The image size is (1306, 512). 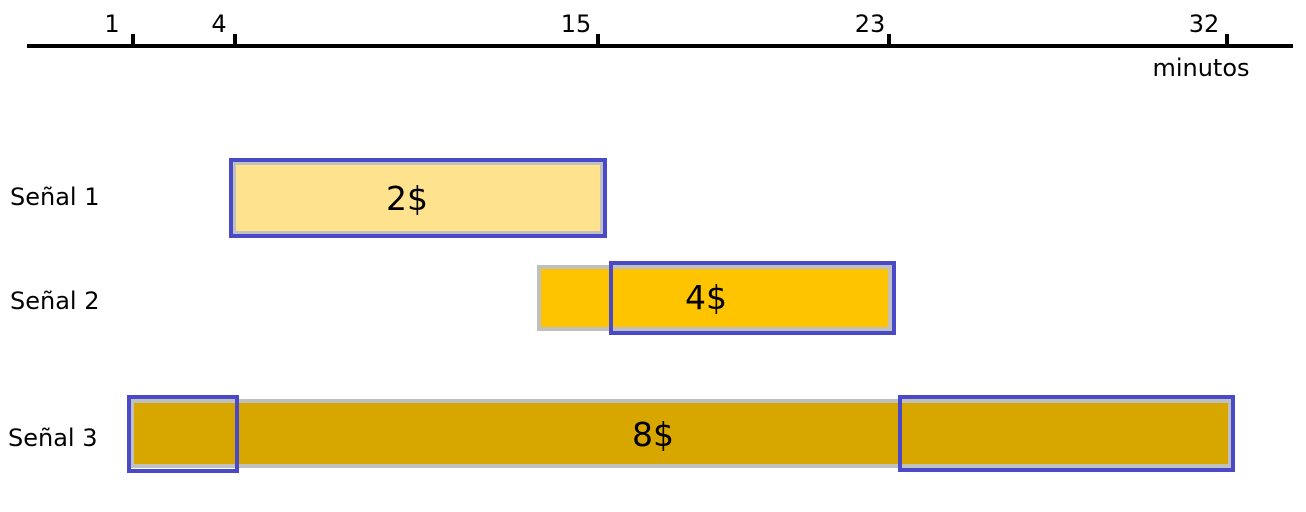 What do you see at coordinates (218, 24) in the screenshot?
I see `tick-label-4: 4` at bounding box center [218, 24].